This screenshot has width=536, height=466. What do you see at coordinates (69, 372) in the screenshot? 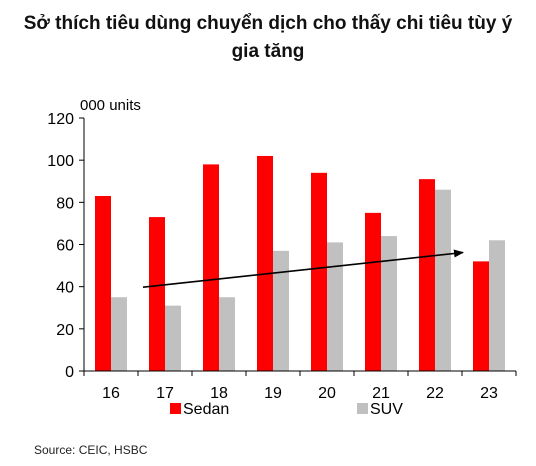
I see `y-tick-label-0: 0` at bounding box center [69, 372].